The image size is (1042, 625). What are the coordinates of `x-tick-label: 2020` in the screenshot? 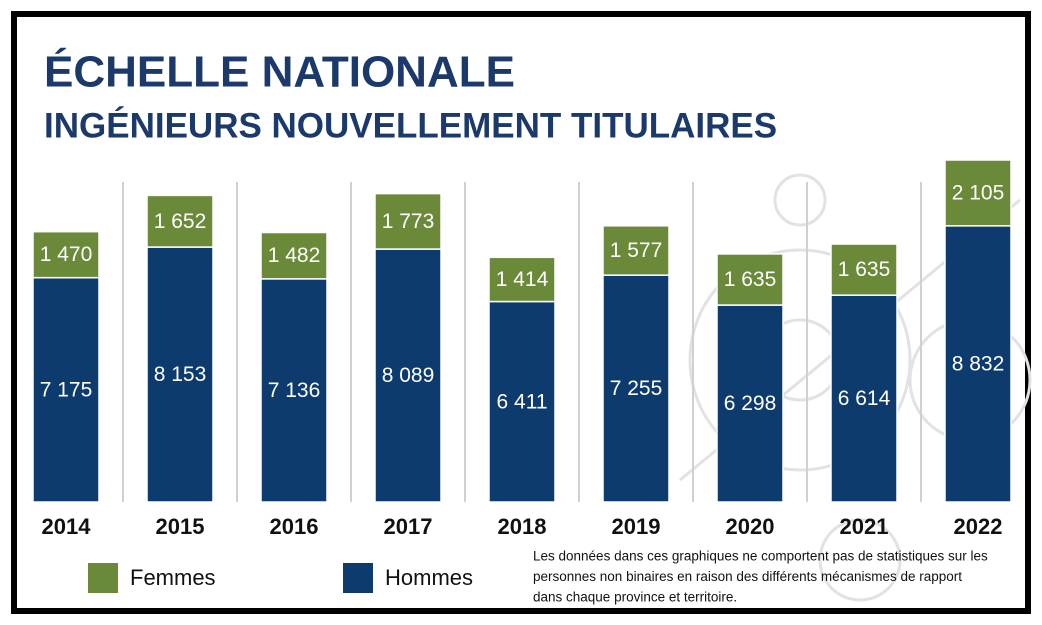 It's located at (750, 526).